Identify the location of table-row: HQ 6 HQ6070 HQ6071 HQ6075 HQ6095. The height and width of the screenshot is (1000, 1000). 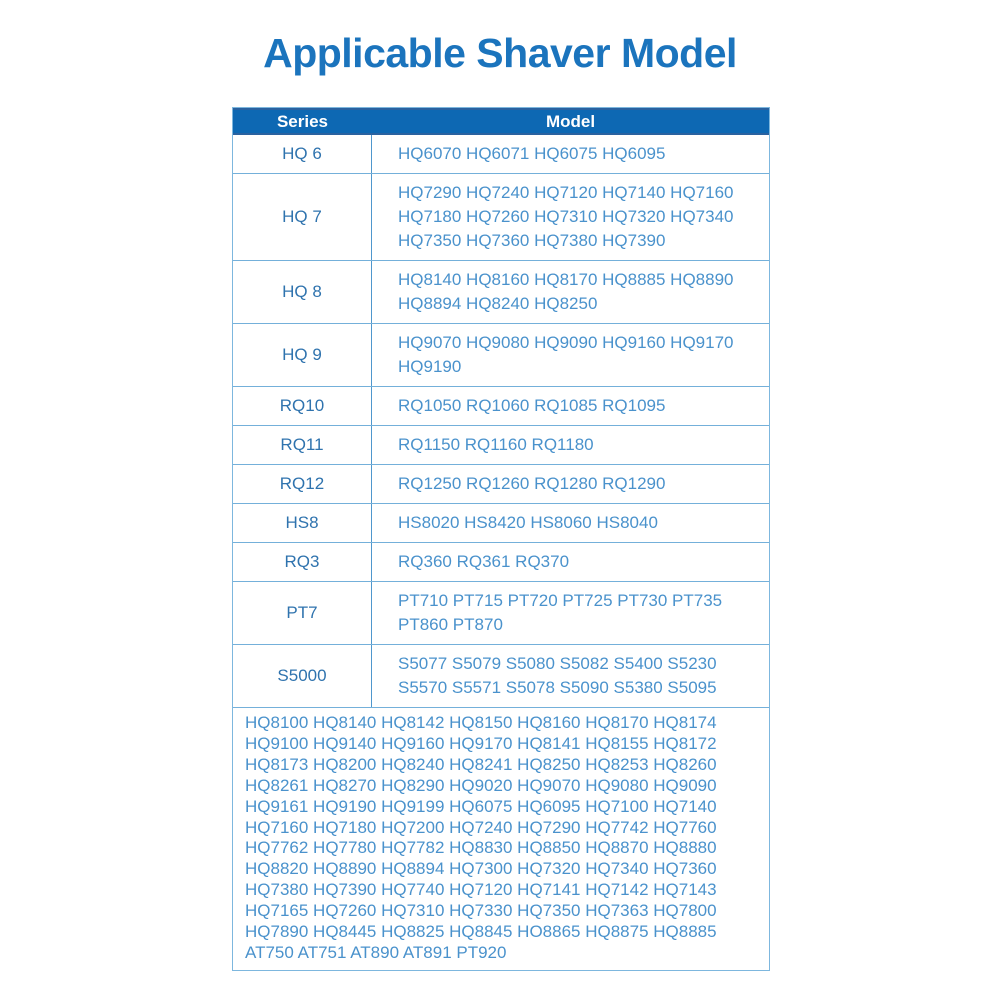
(501, 154).